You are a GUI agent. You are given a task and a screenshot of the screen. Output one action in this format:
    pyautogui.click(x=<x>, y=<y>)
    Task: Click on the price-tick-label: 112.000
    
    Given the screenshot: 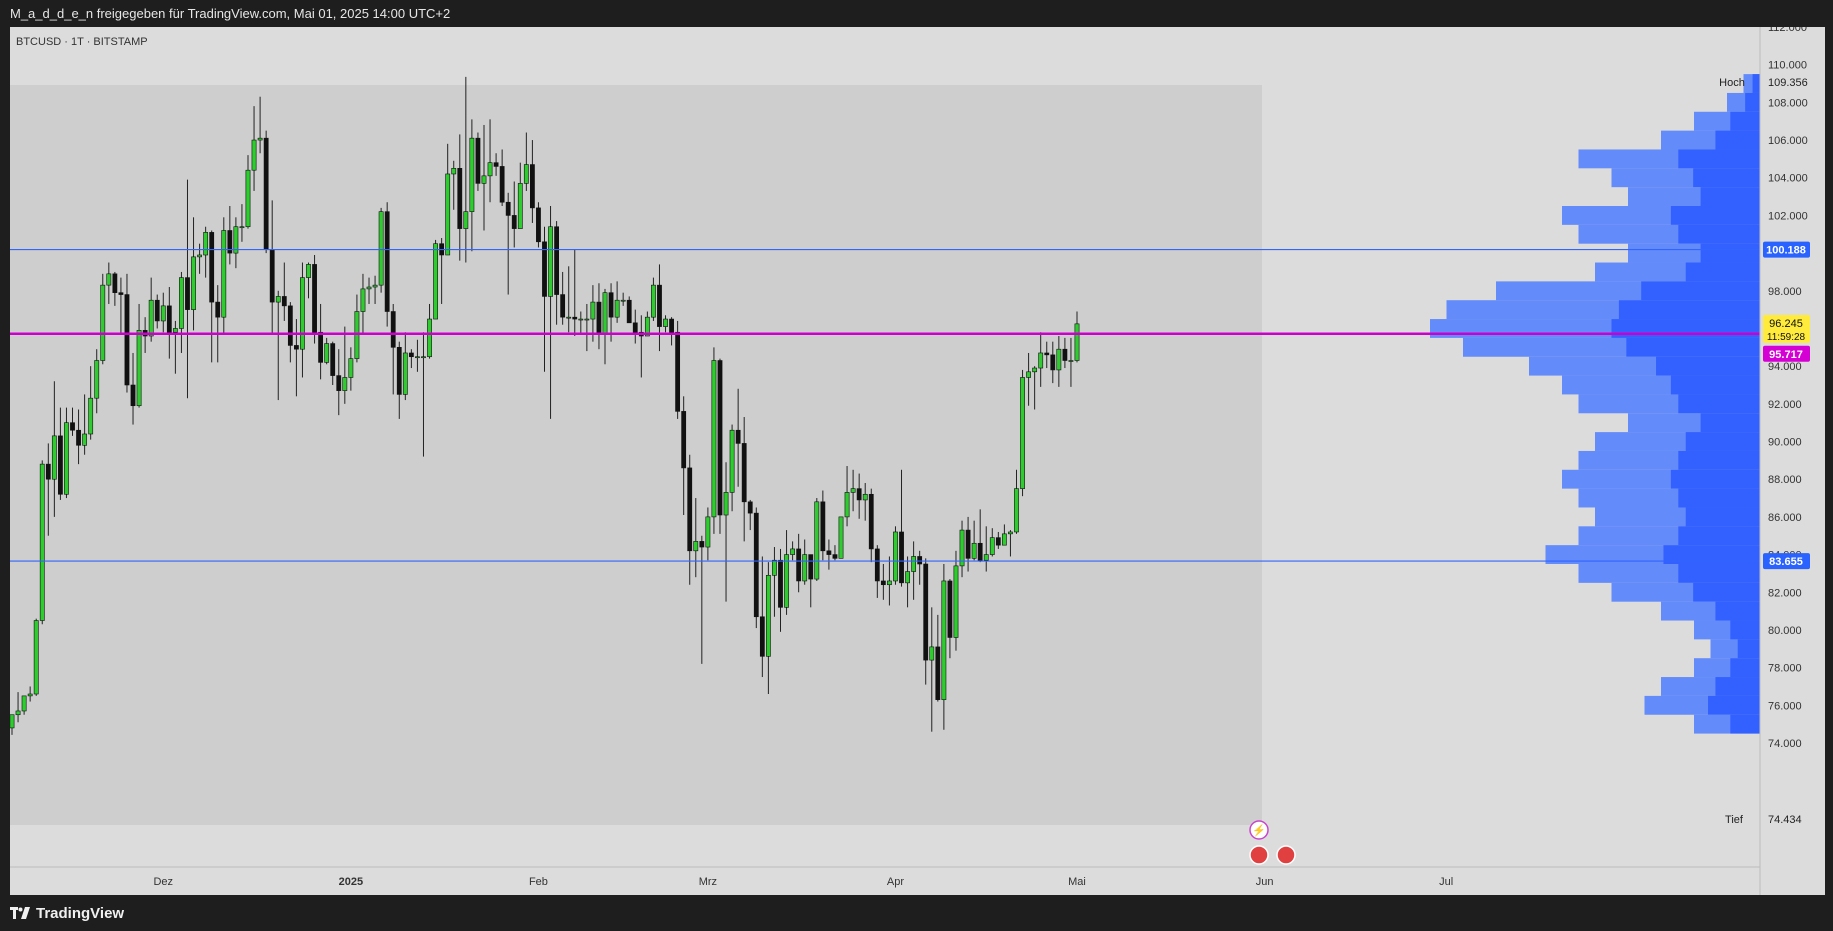 What is the action you would take?
    pyautogui.click(x=1787, y=30)
    